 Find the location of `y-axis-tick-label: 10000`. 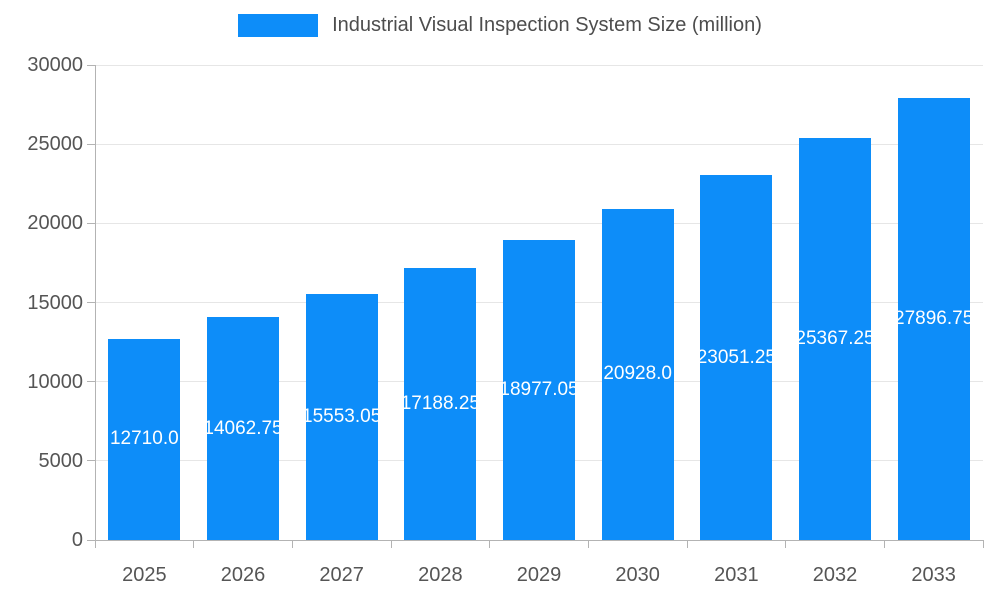

y-axis-tick-label: 10000 is located at coordinates (55, 381).